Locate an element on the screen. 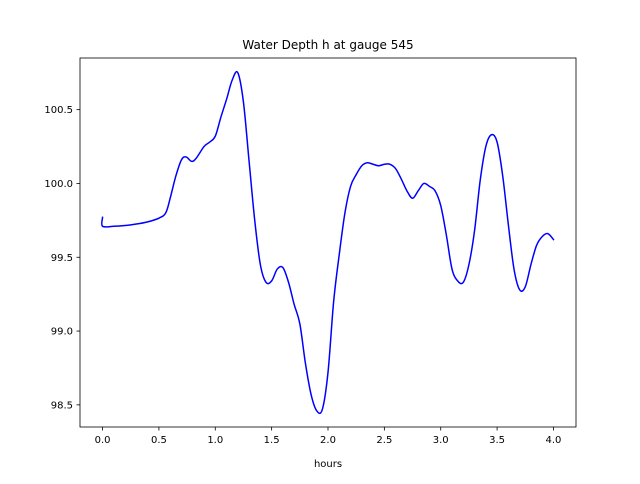 This screenshot has height=484, width=640. y-axis-ticks: 98.5 99.0 99.5 100.0 100.5 is located at coordinates (62, 258).